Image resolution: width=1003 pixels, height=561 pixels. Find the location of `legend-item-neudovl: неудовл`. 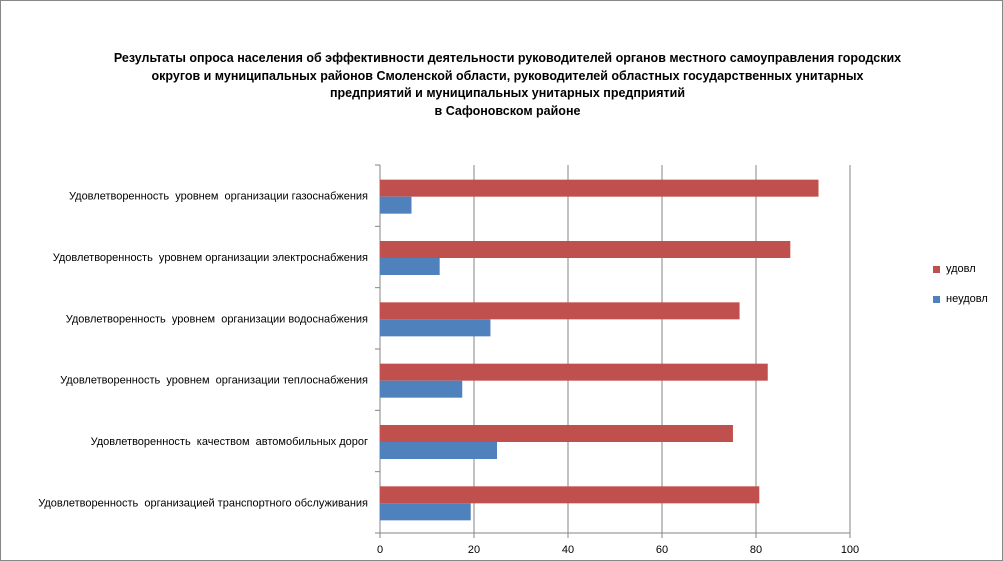

legend-item-neudovl: неудовл is located at coordinates (960, 299).